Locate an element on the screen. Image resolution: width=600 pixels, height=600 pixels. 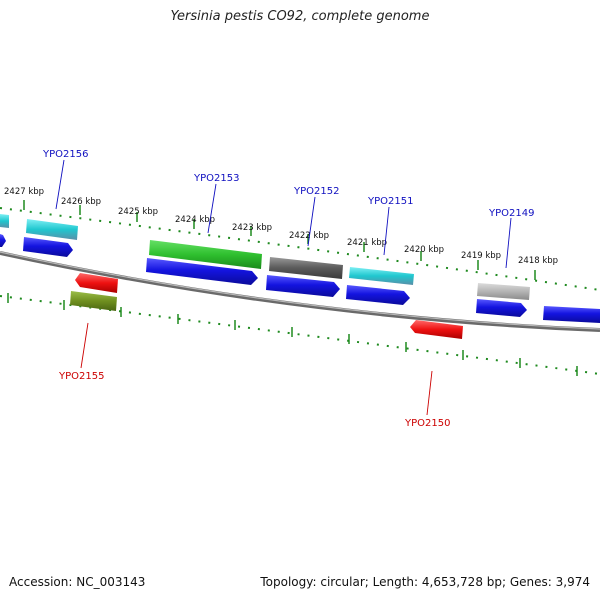
feature-row-cds-forward is located at coordinates (300, 278).